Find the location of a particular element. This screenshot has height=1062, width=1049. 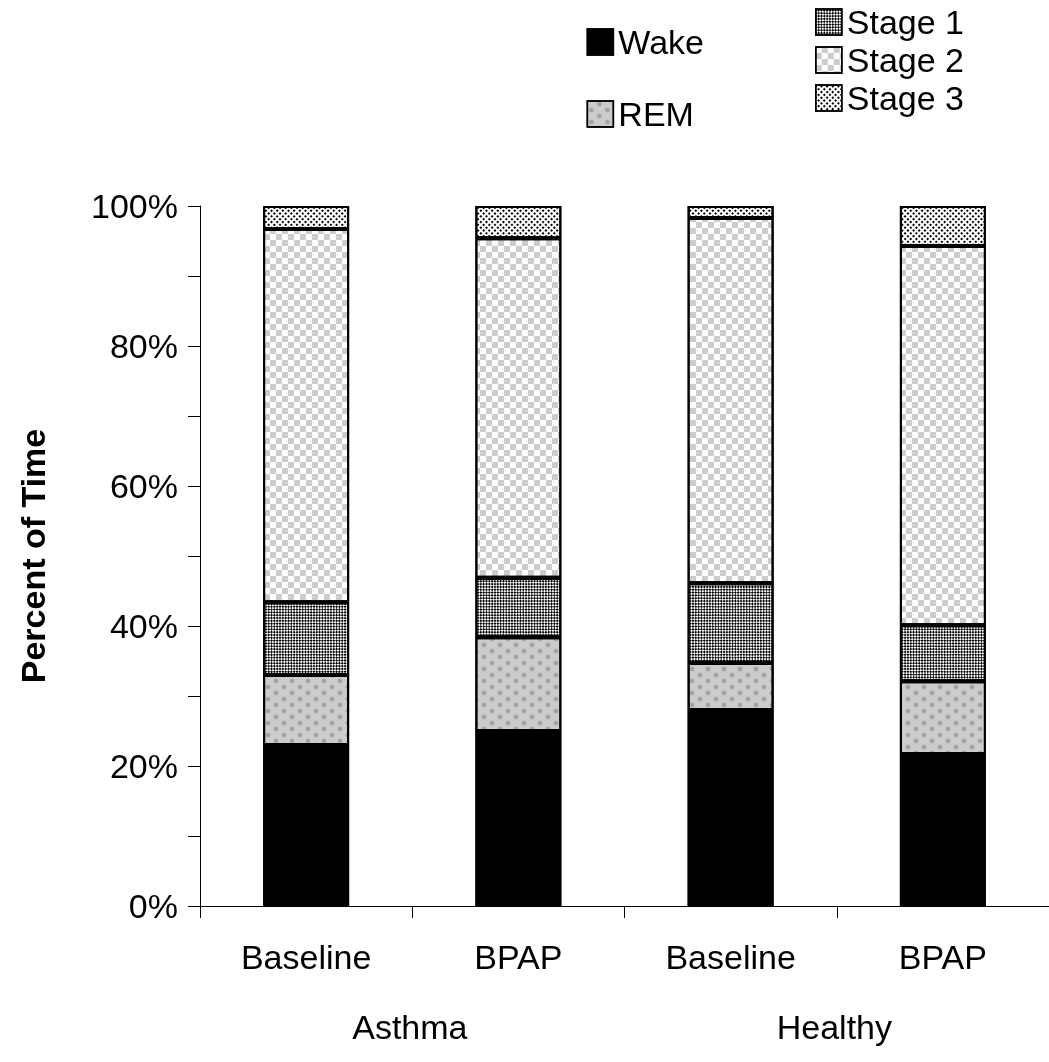

legend-label: REM is located at coordinates (656, 114).